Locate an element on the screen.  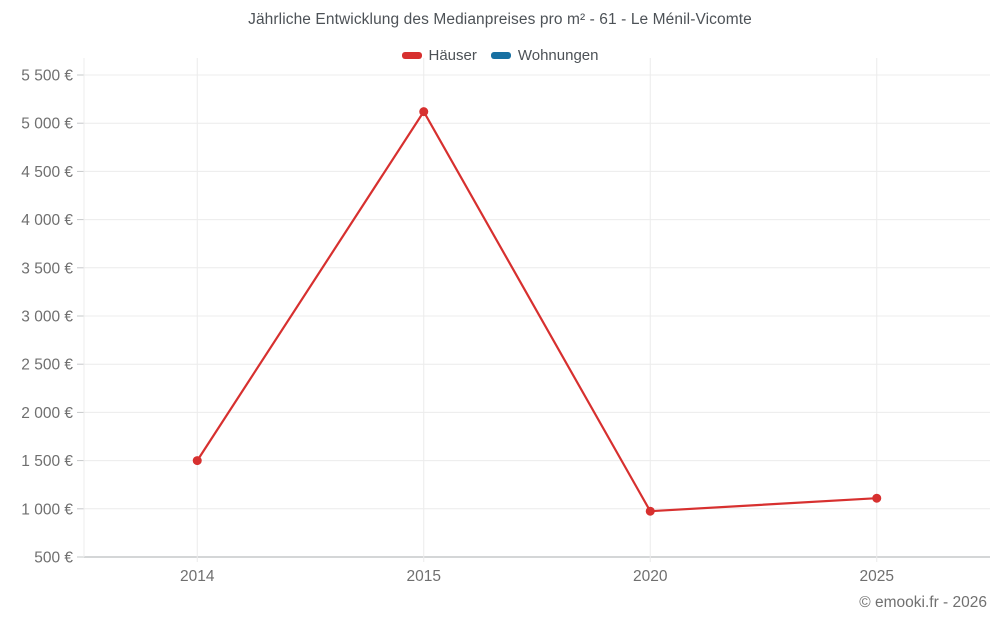
y-tick-label: 5 500 € is located at coordinates (47, 76).